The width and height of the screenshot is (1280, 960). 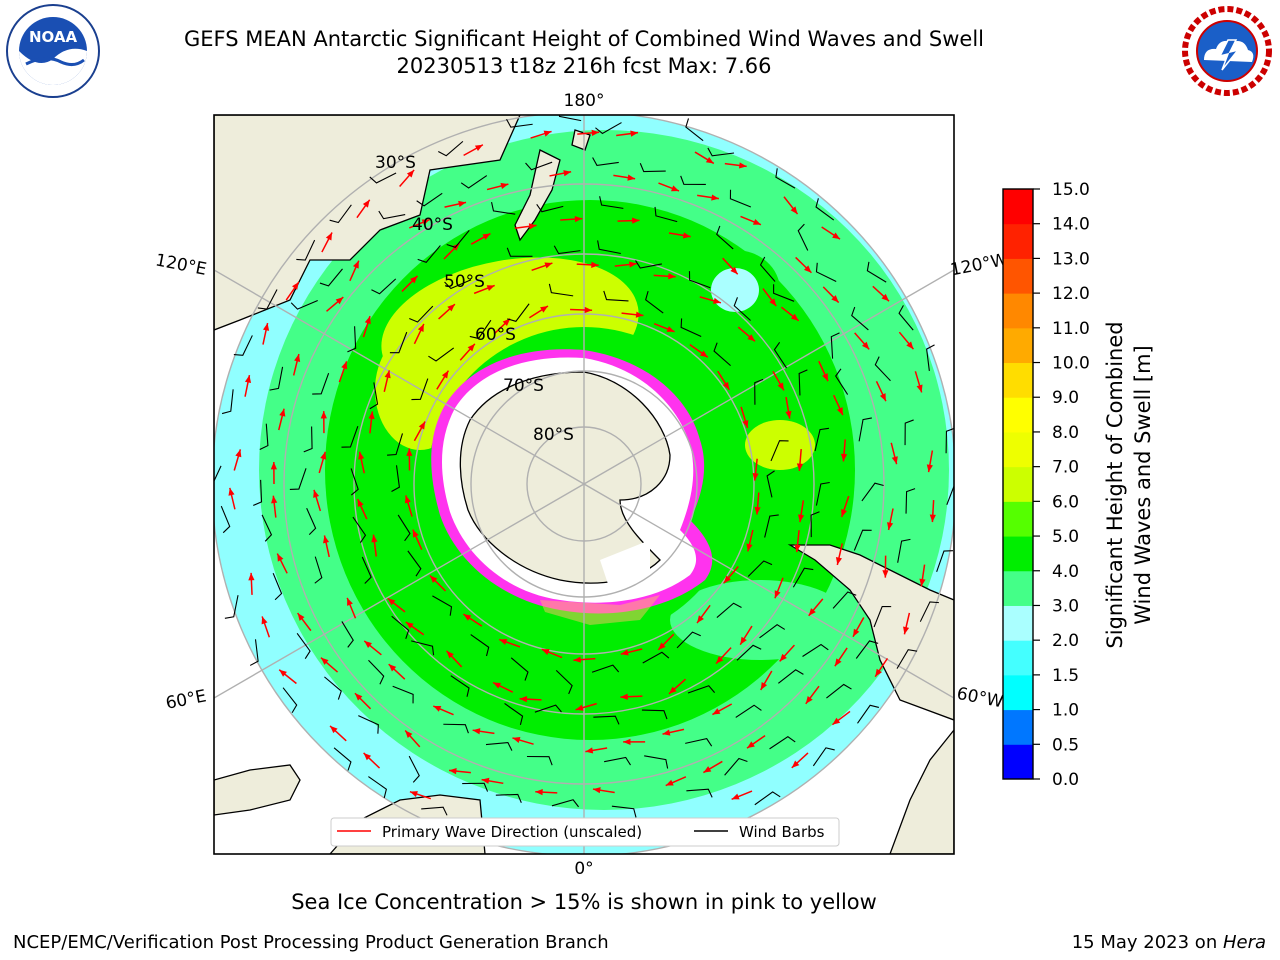 I want to click on legend-wave-label: Primary Wave Direction (unscaled), so click(x=512, y=832).